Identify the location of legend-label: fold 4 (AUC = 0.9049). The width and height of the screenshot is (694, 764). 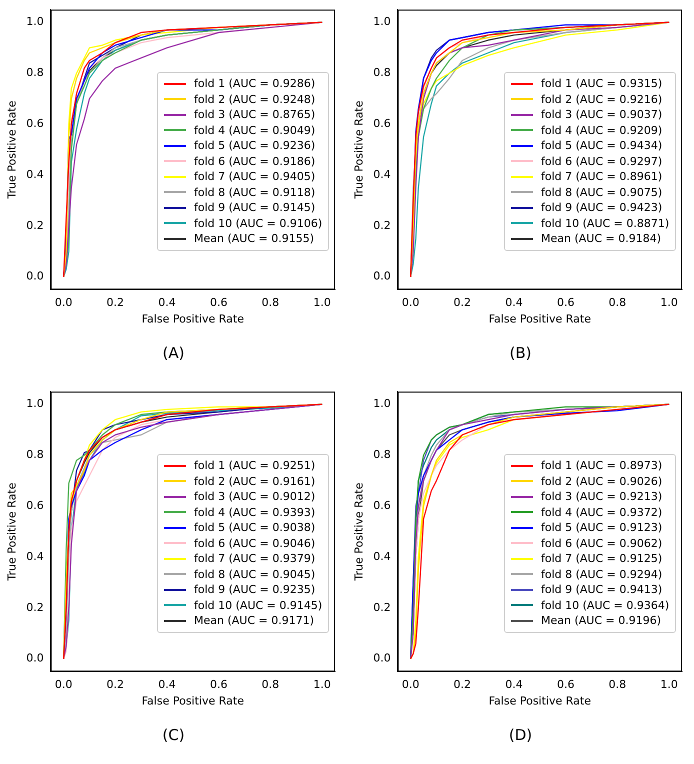
(255, 130).